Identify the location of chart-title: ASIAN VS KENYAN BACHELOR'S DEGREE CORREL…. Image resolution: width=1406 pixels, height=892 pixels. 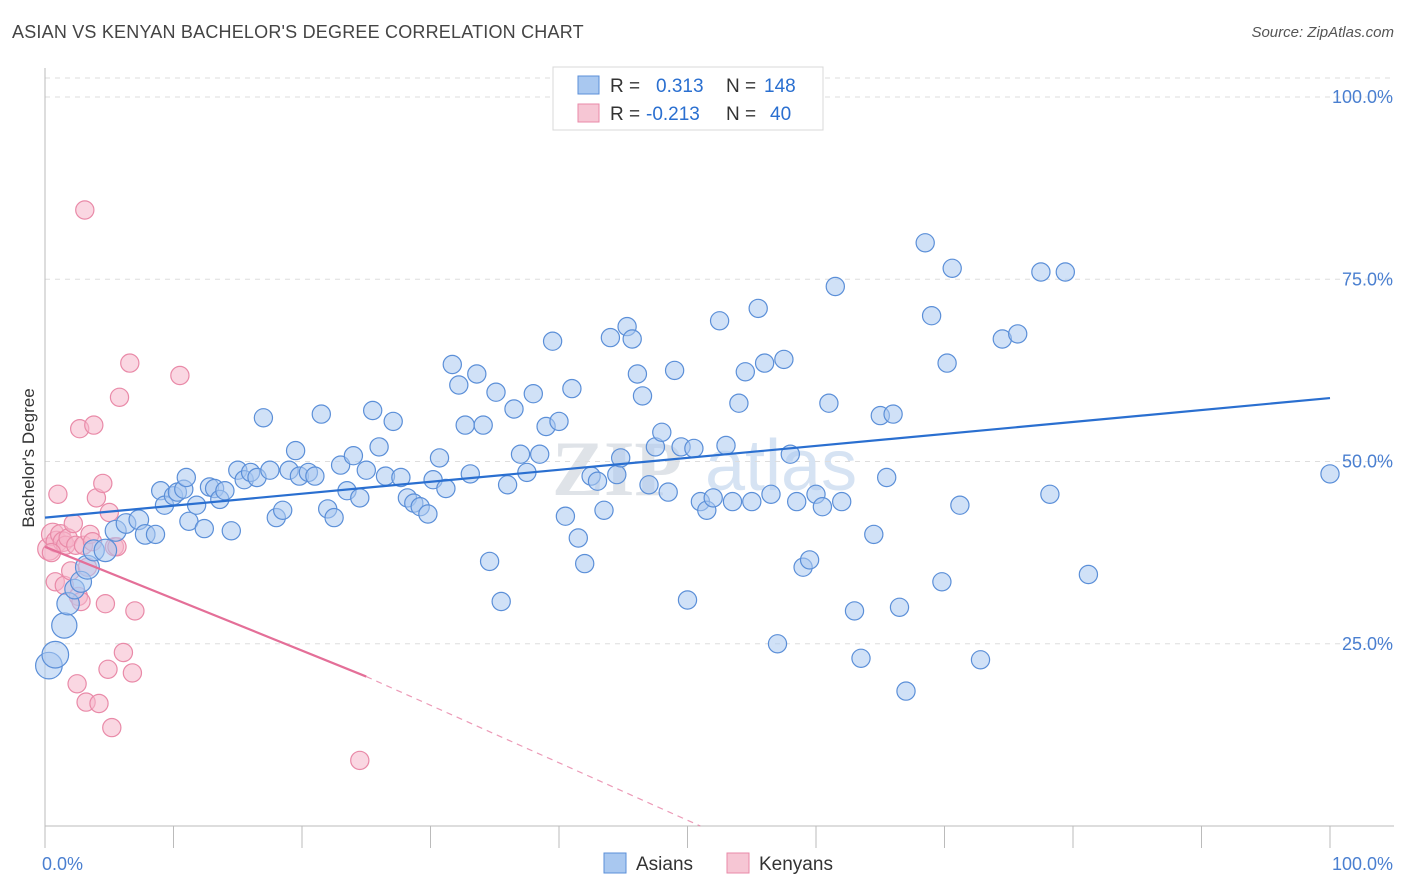
(298, 32).